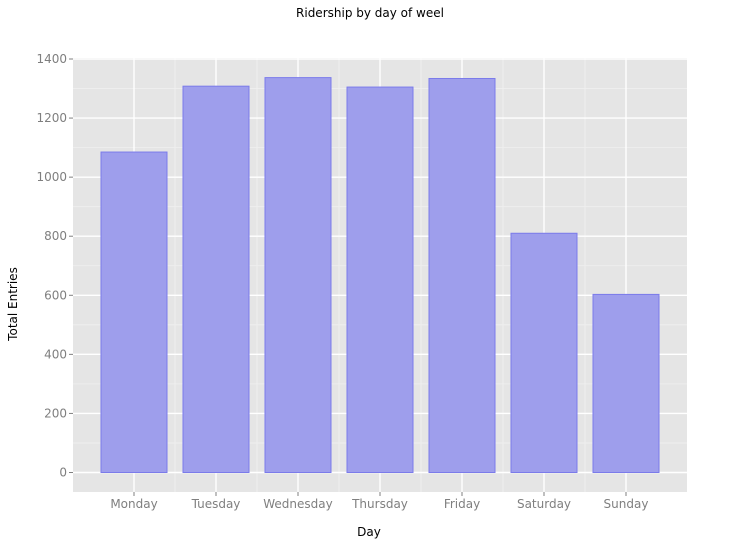  Describe the element at coordinates (134, 312) in the screenshot. I see `bar-monday` at that location.